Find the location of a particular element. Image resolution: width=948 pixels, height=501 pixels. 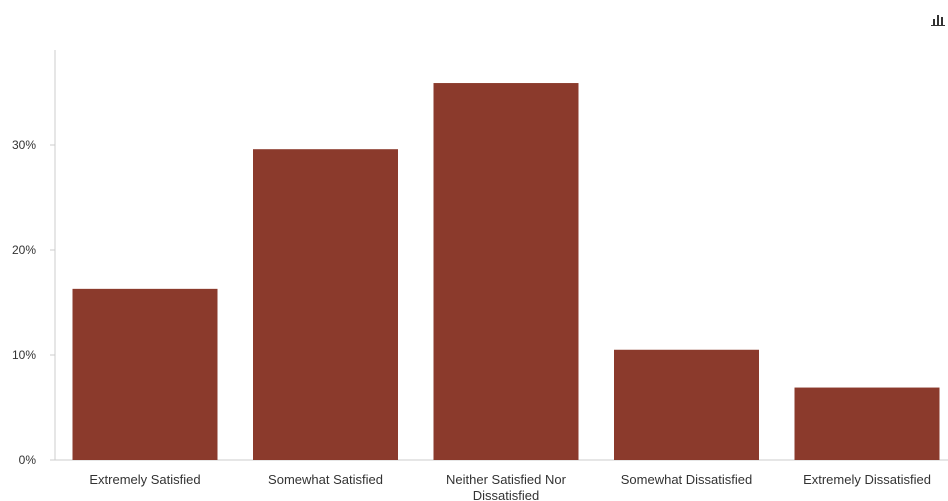

bar-chart-icon is located at coordinates (938, 20).